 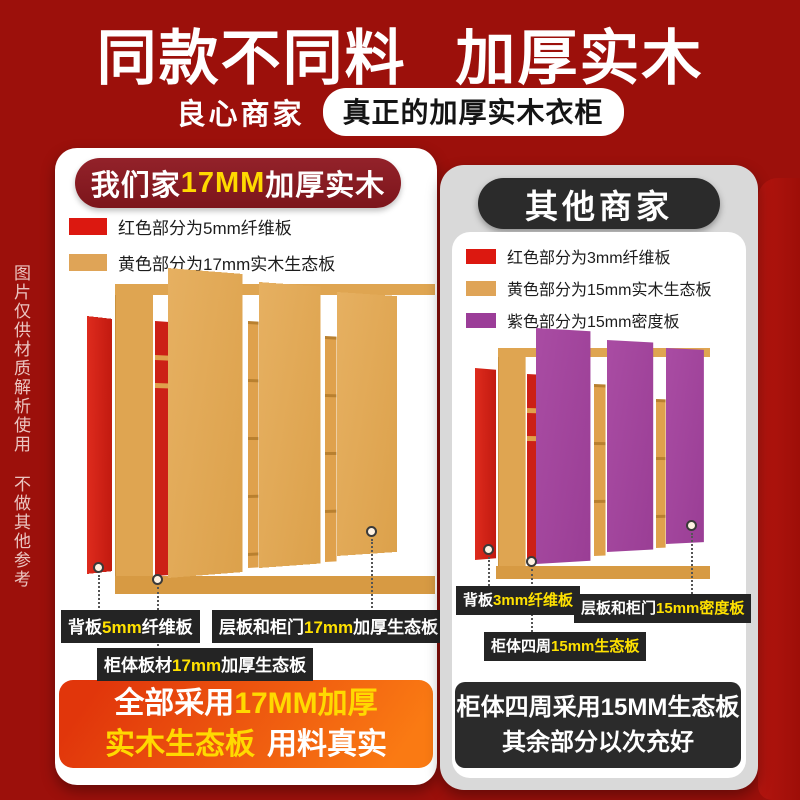 I want to click on ours-banner-post: 加厚实木, so click(x=325, y=186).